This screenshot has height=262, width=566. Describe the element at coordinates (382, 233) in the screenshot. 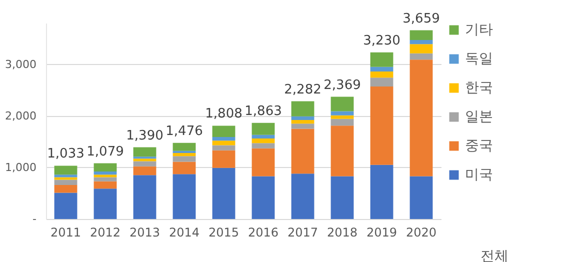

I see `x-tick-label: 2019` at that location.